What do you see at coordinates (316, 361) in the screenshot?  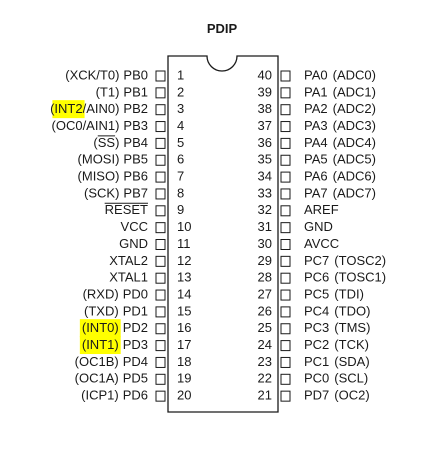 I see `pin-name: PC1` at bounding box center [316, 361].